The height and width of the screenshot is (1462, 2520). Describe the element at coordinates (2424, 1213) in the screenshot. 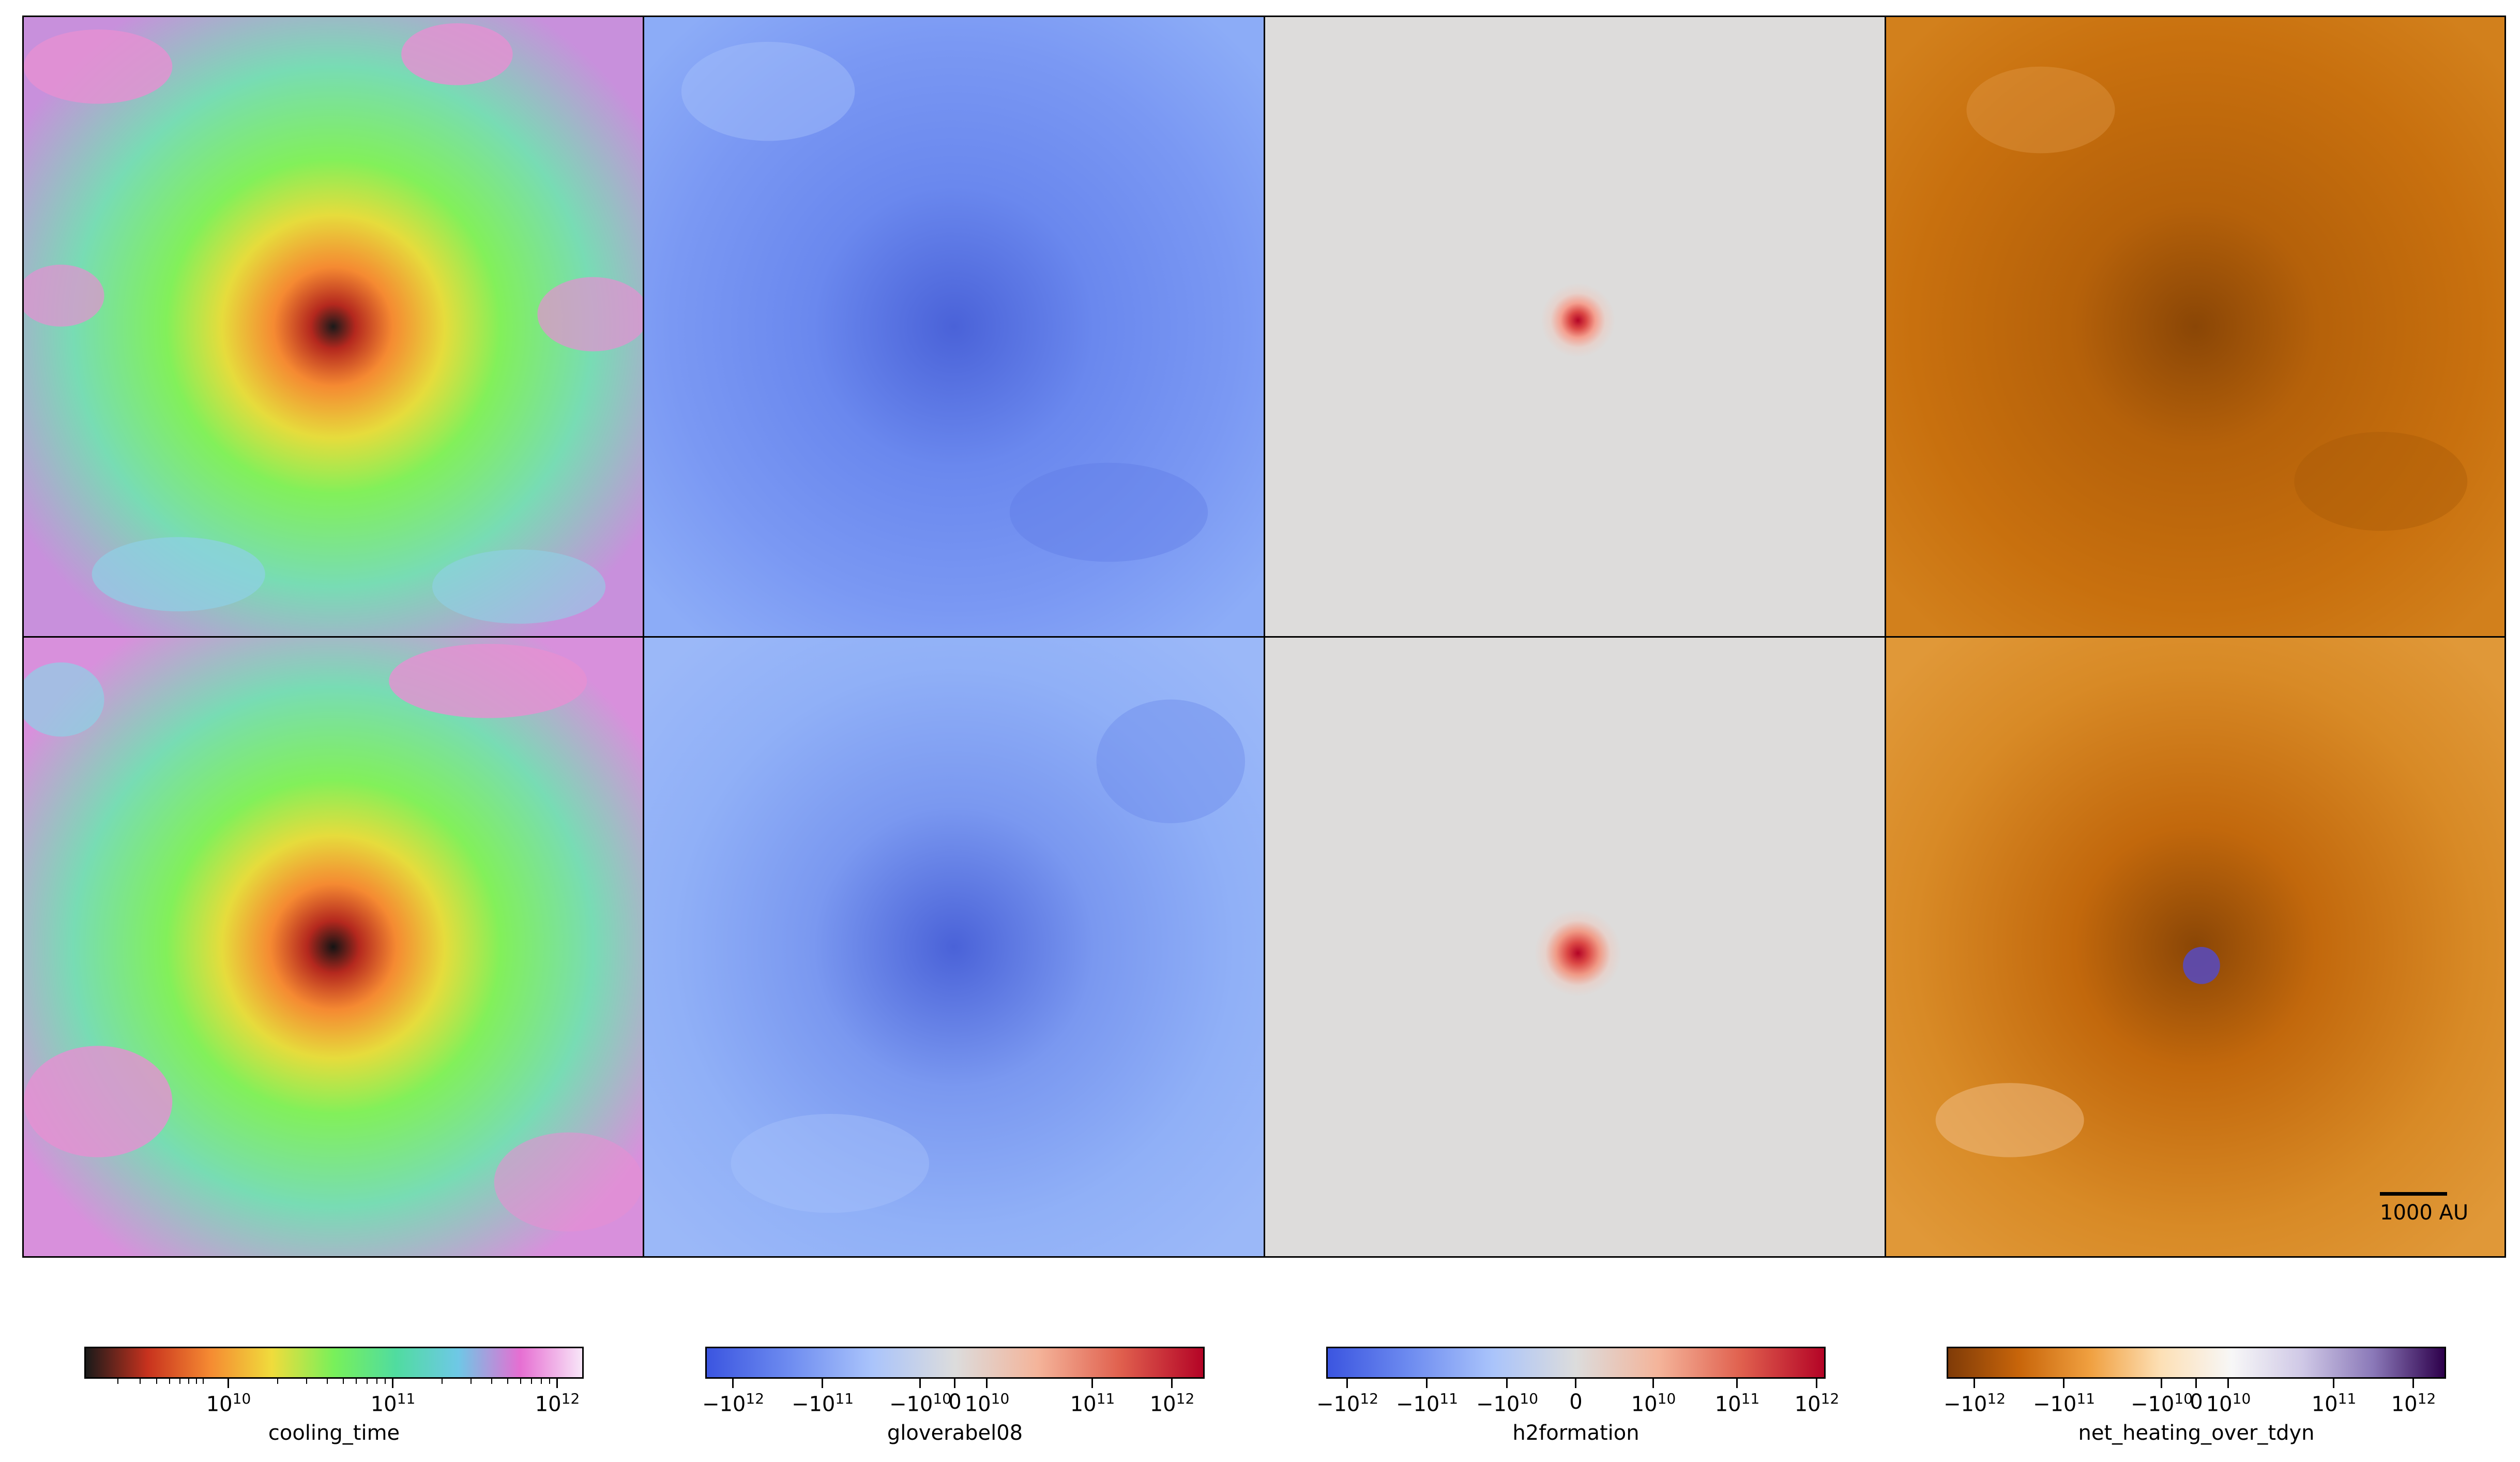

I see `scale-bar-label: 1000 AU` at that location.